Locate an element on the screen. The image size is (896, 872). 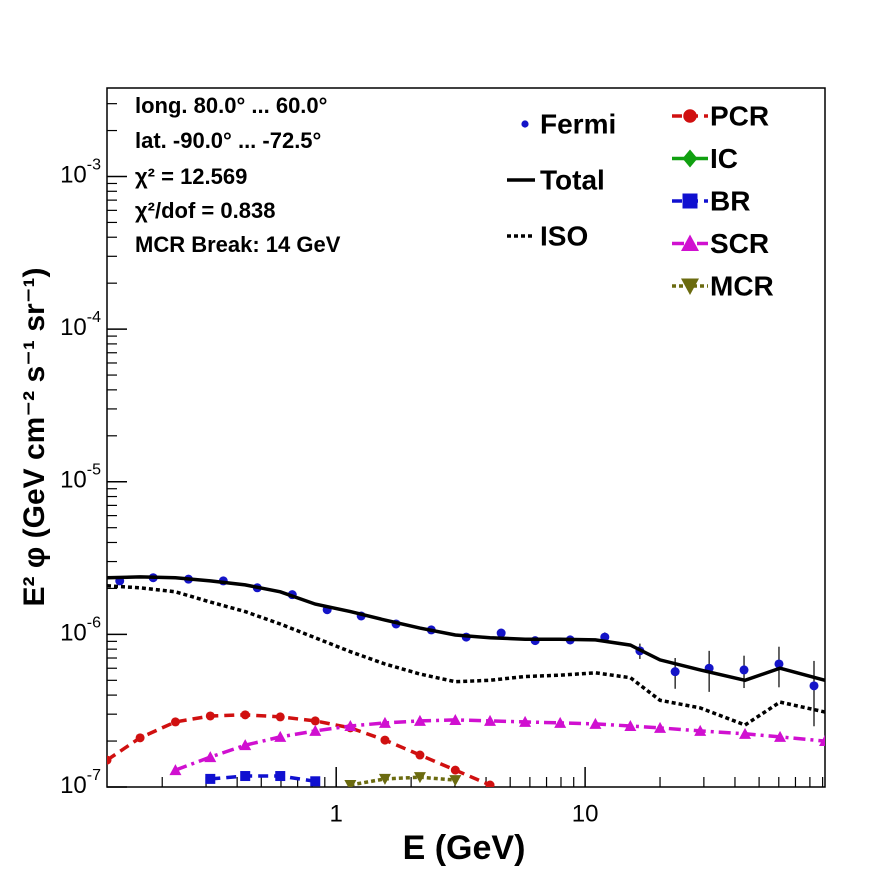
y-tick-label: 10⁻⁷ is located at coordinates (80, 783).